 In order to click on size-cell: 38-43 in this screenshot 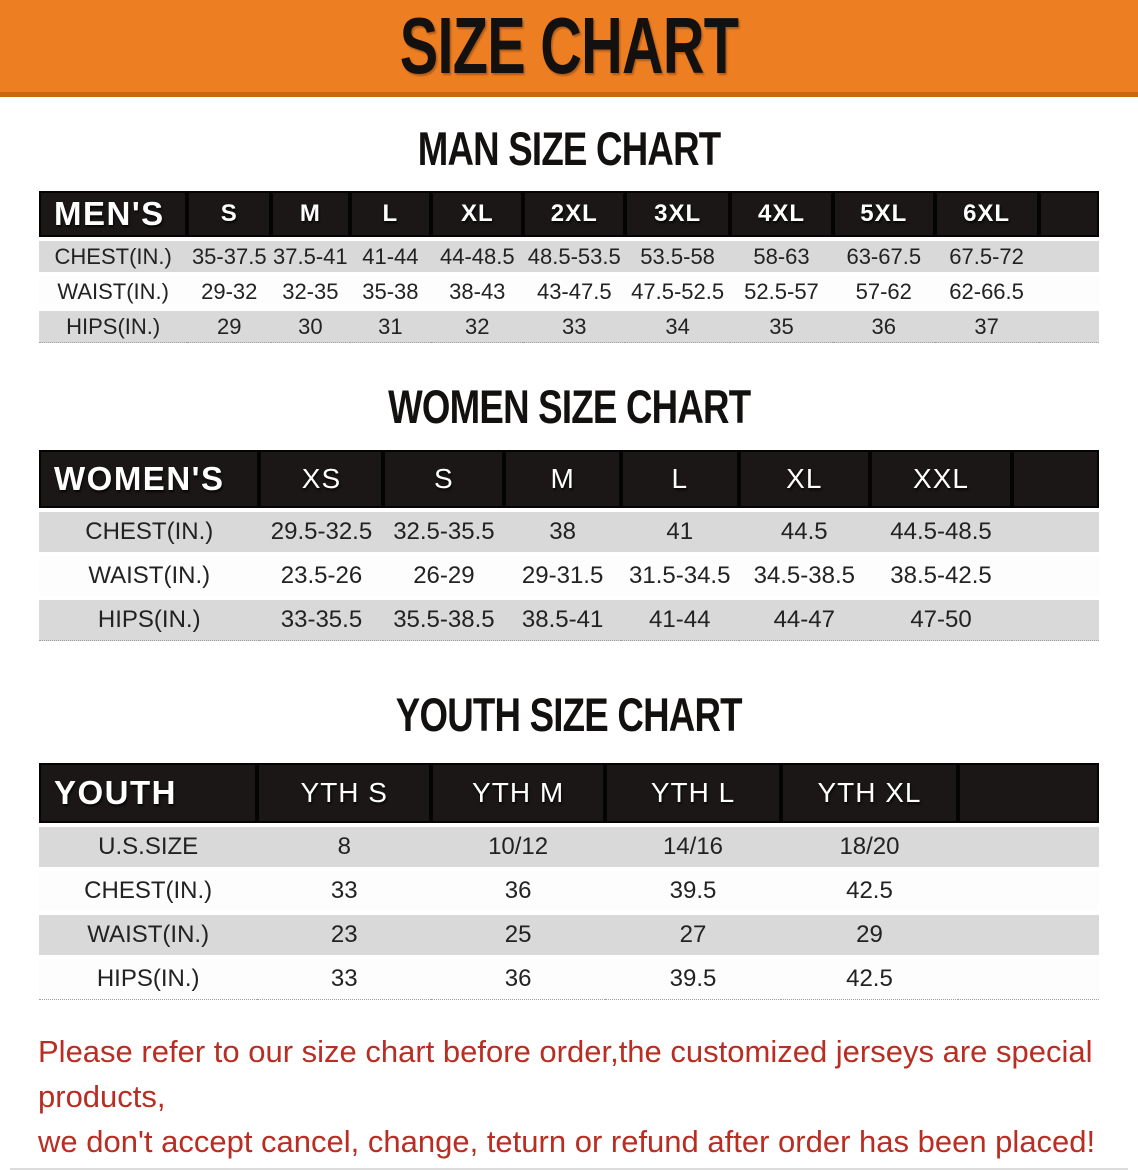, I will do `click(477, 291)`.